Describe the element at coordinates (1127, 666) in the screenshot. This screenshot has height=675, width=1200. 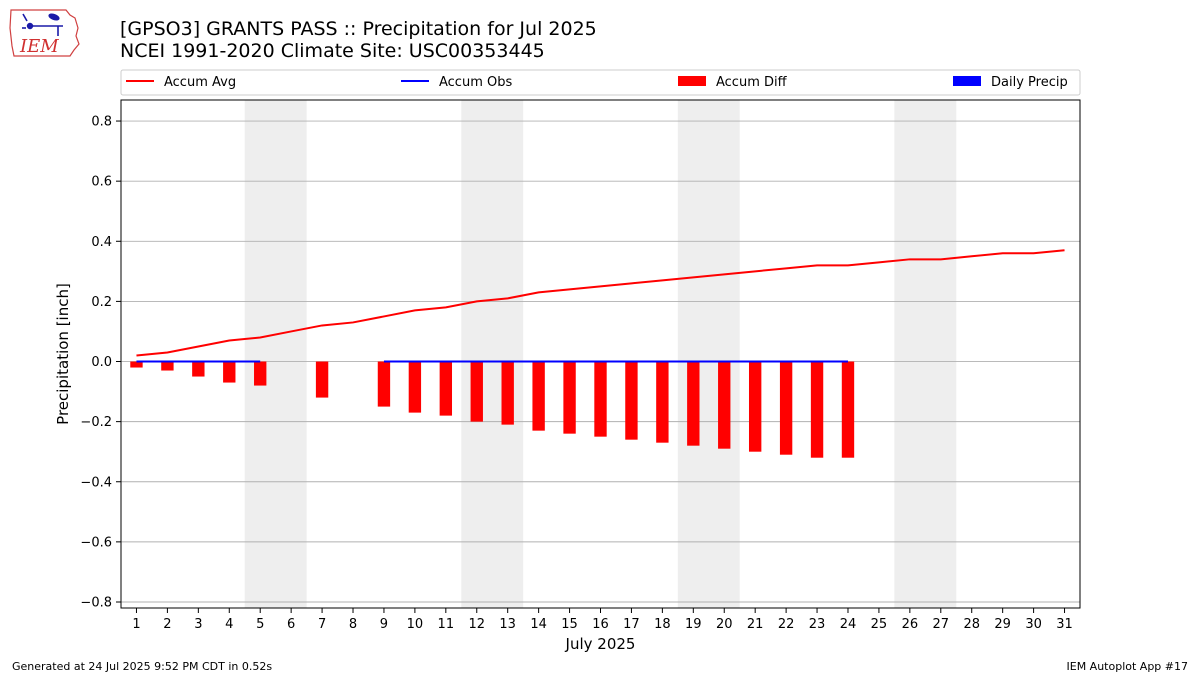
I see `app-id-label: IEM Autoplot App #17` at that location.